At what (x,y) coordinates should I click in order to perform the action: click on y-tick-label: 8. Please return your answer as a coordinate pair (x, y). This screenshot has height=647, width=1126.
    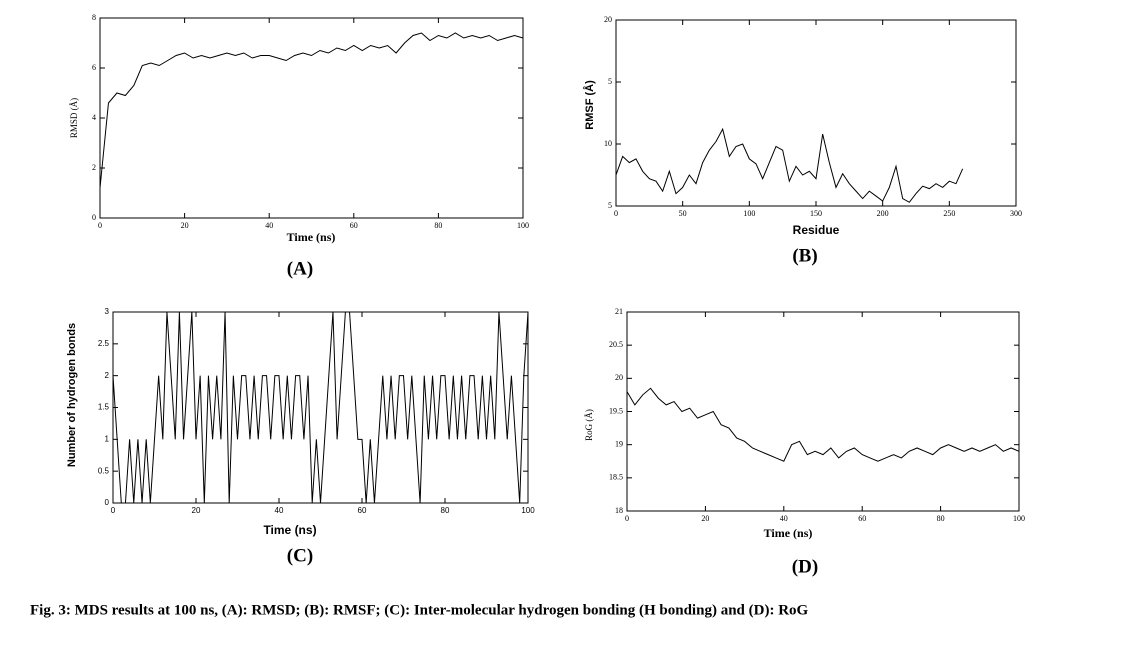
    Looking at the image, I should click on (94, 17).